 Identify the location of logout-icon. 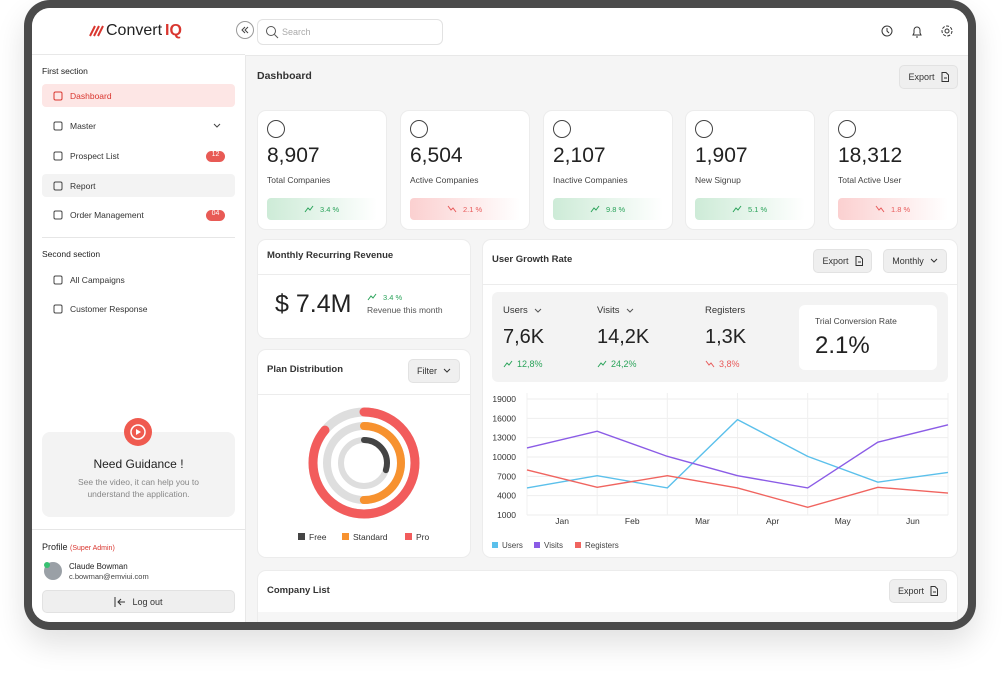
(120, 601).